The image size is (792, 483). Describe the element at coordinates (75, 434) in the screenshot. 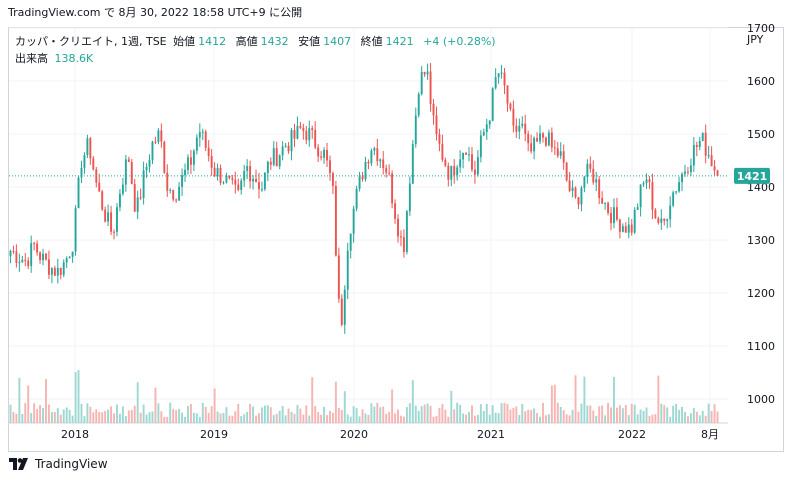

I see `x-tick-label: 2018` at that location.